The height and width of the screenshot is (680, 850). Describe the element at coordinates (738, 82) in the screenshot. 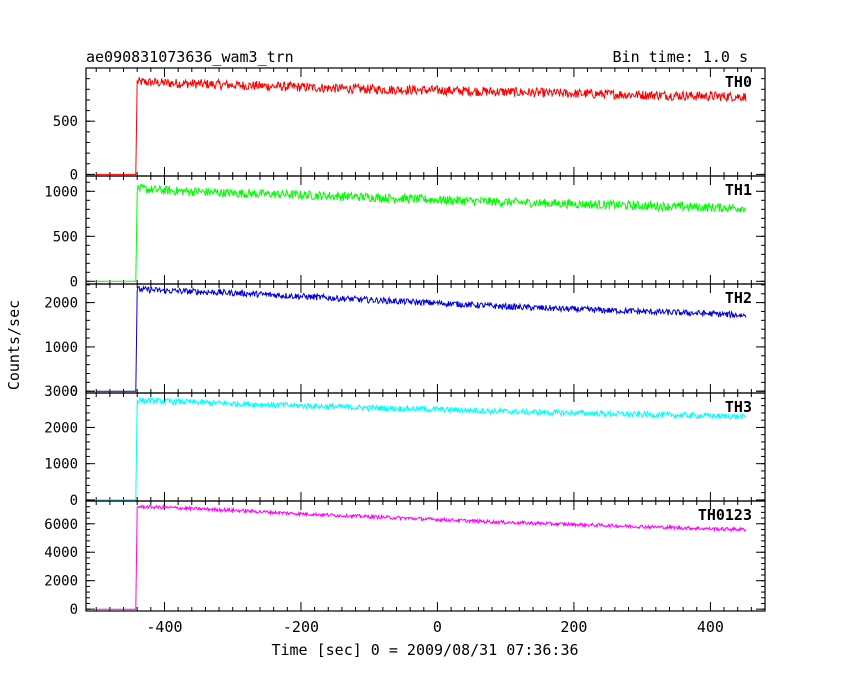

I see `series-label-th0: TH0` at that location.